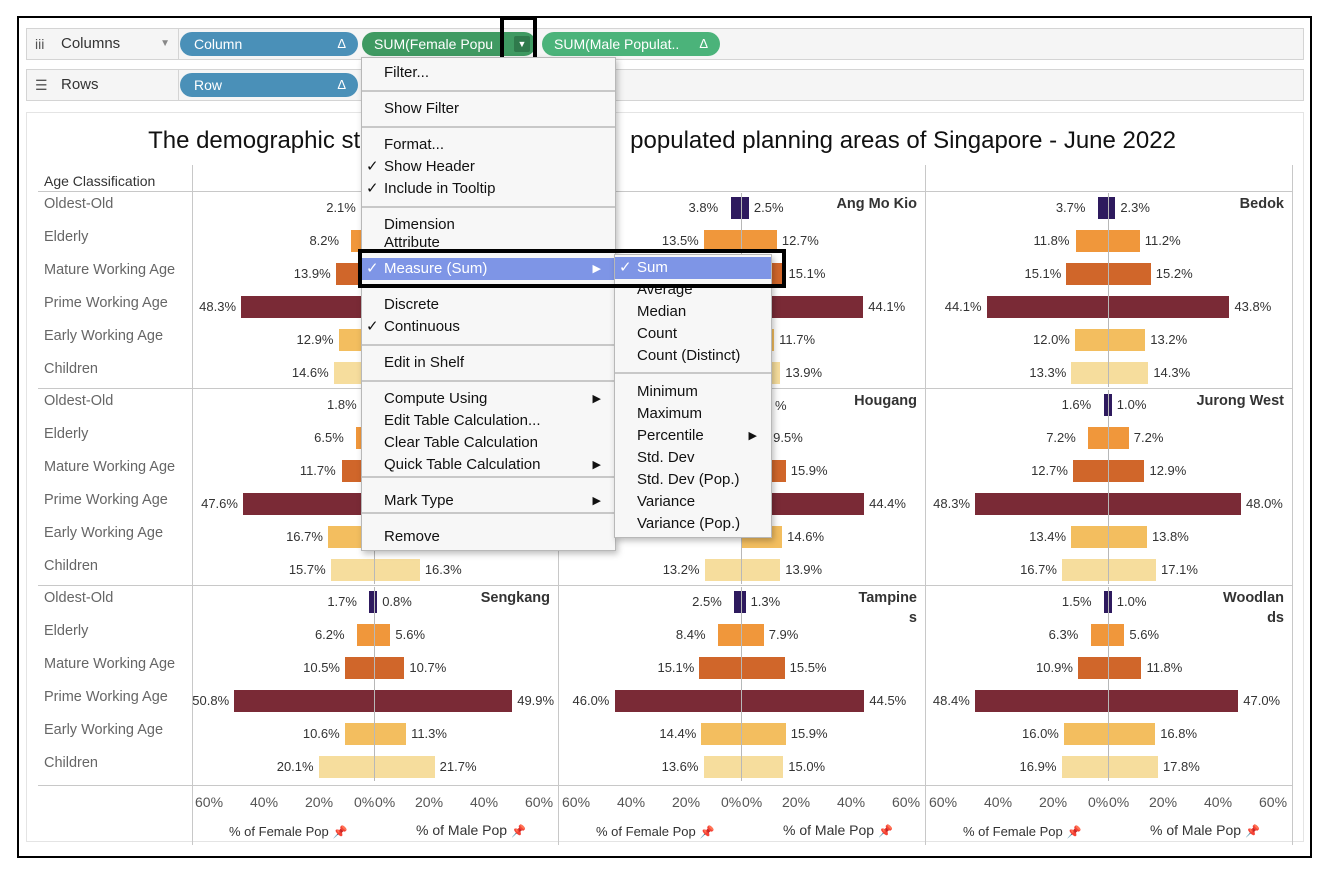  I want to click on menu-item-remove: Remove, so click(488, 537).